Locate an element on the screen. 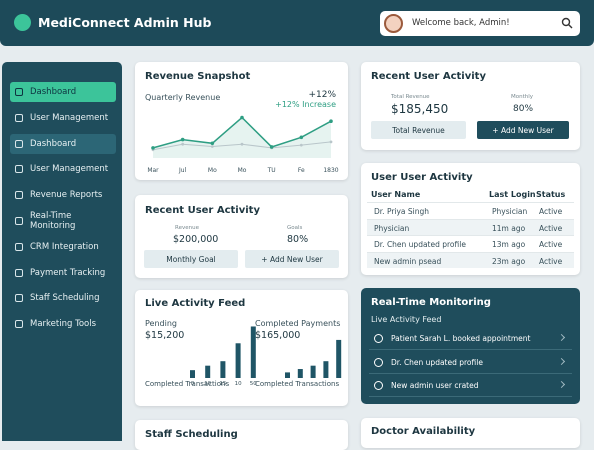 This screenshot has width=594, height=450. chart-subtitle: $15,200 is located at coordinates (164, 335).